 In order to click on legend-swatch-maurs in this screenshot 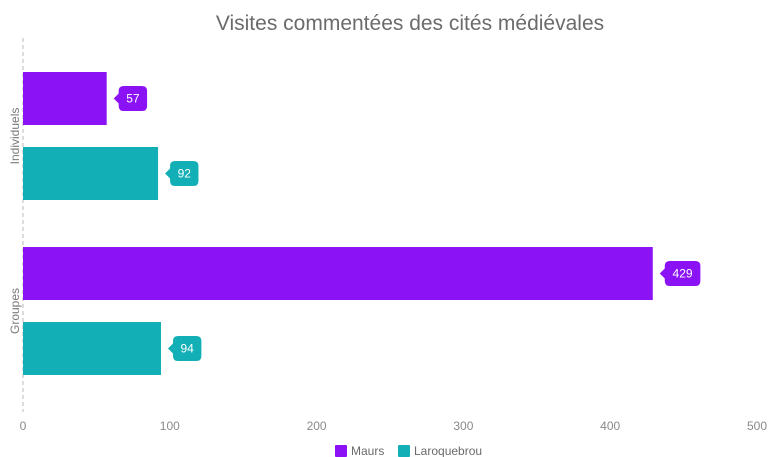, I will do `click(341, 451)`.